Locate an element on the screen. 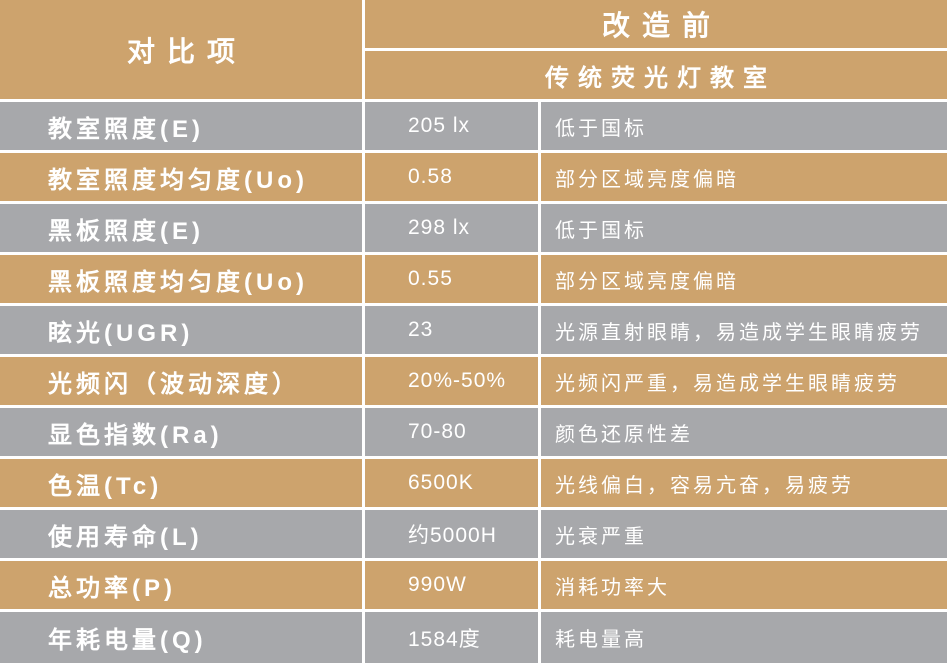  row-note-annual-energy-consumption: 耗电量高 is located at coordinates (744, 637).